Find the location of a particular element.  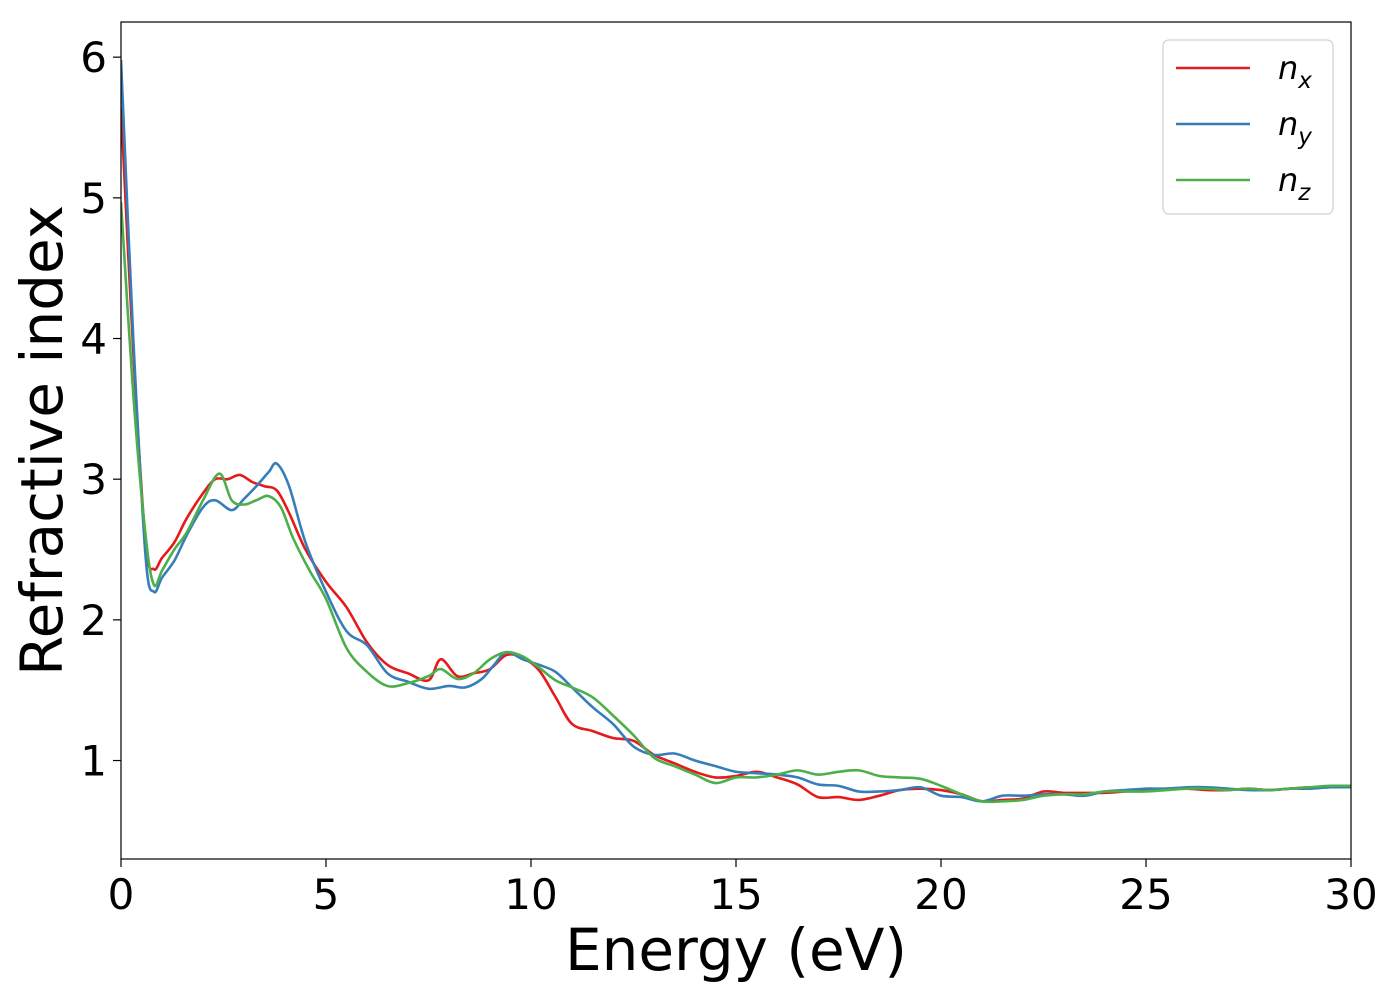

y-tick-label: 2 is located at coordinates (93, 620).